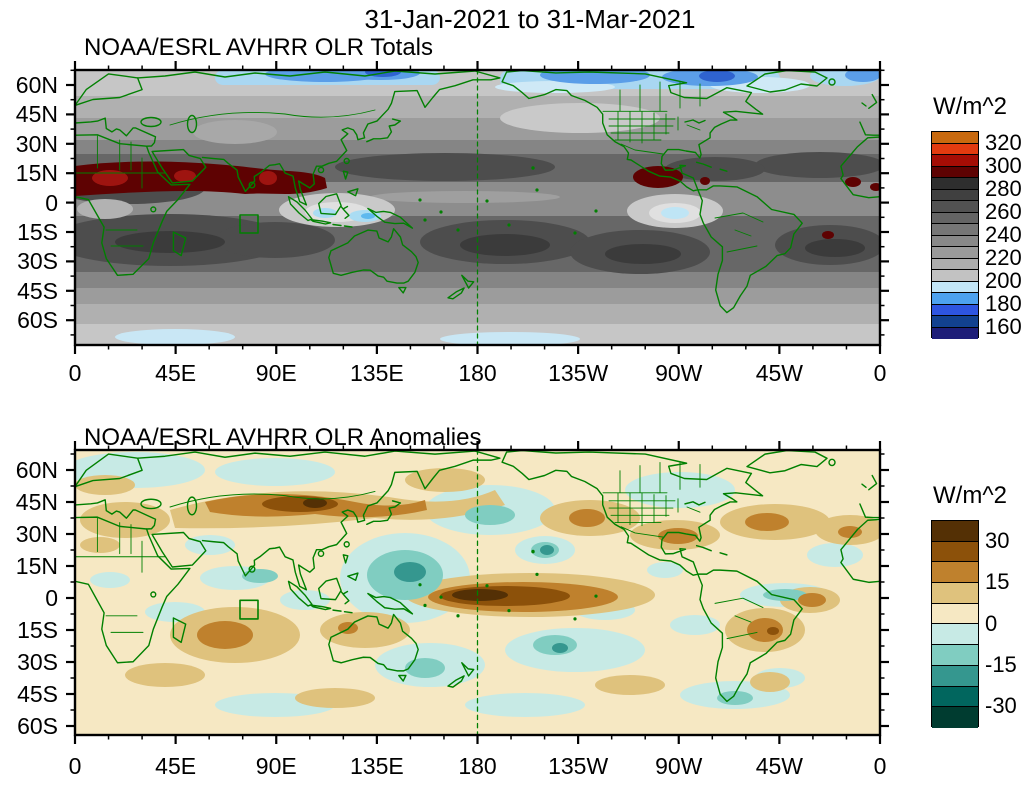 The height and width of the screenshot is (785, 1027). I want to click on colorbar-tick-label: 260, so click(1003, 211).